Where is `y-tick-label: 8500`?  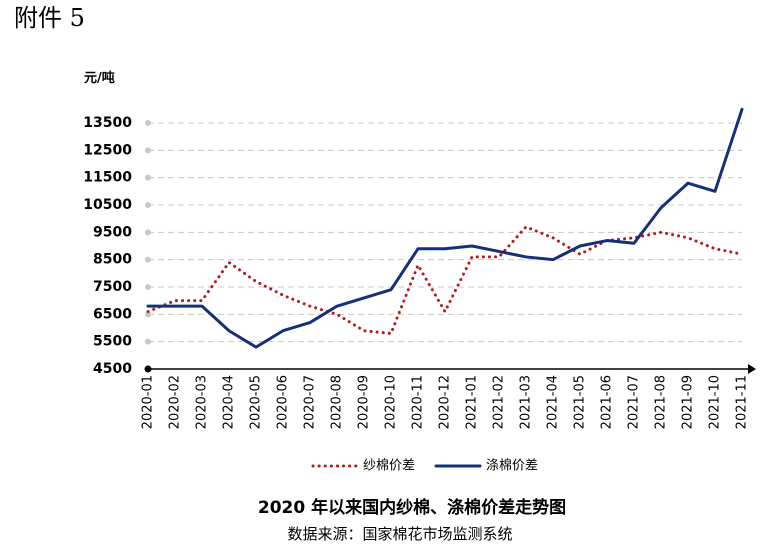
y-tick-label: 8500 is located at coordinates (112, 260).